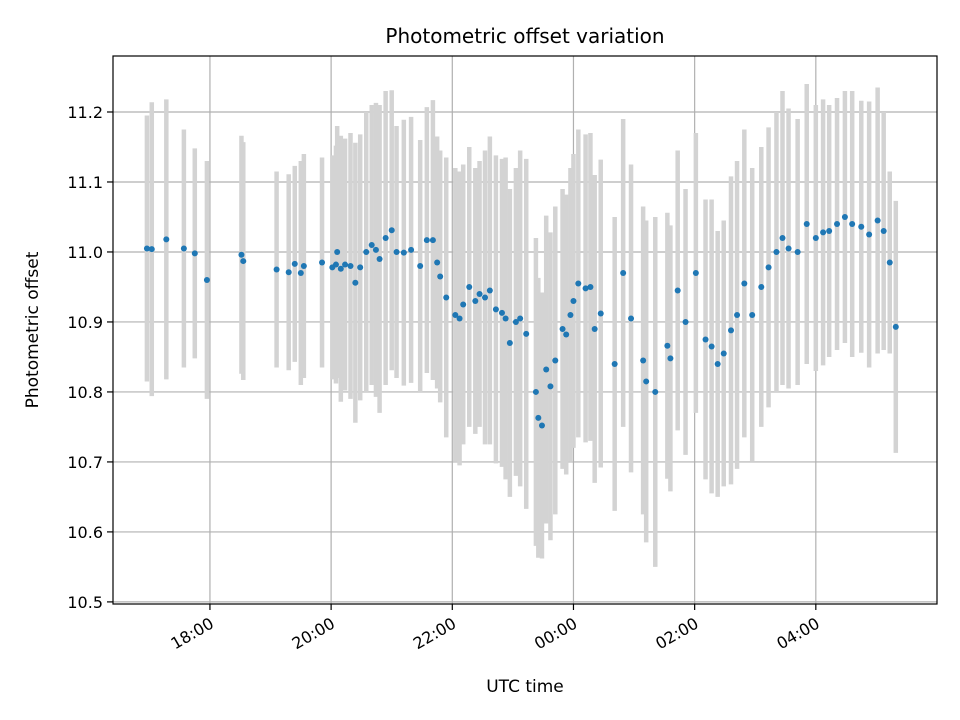 The height and width of the screenshot is (720, 960). Describe the element at coordinates (525, 687) in the screenshot. I see `x-axis-title: UTC time` at that location.